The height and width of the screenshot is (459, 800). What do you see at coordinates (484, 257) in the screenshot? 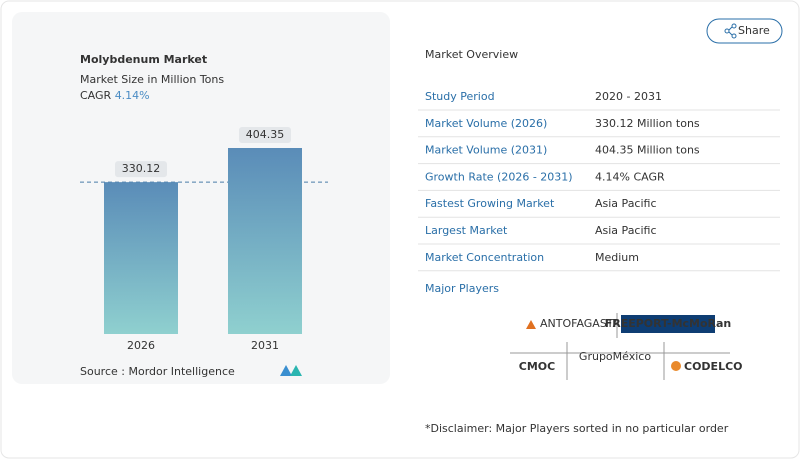
I see `row-label: Market Concentration` at bounding box center [484, 257].